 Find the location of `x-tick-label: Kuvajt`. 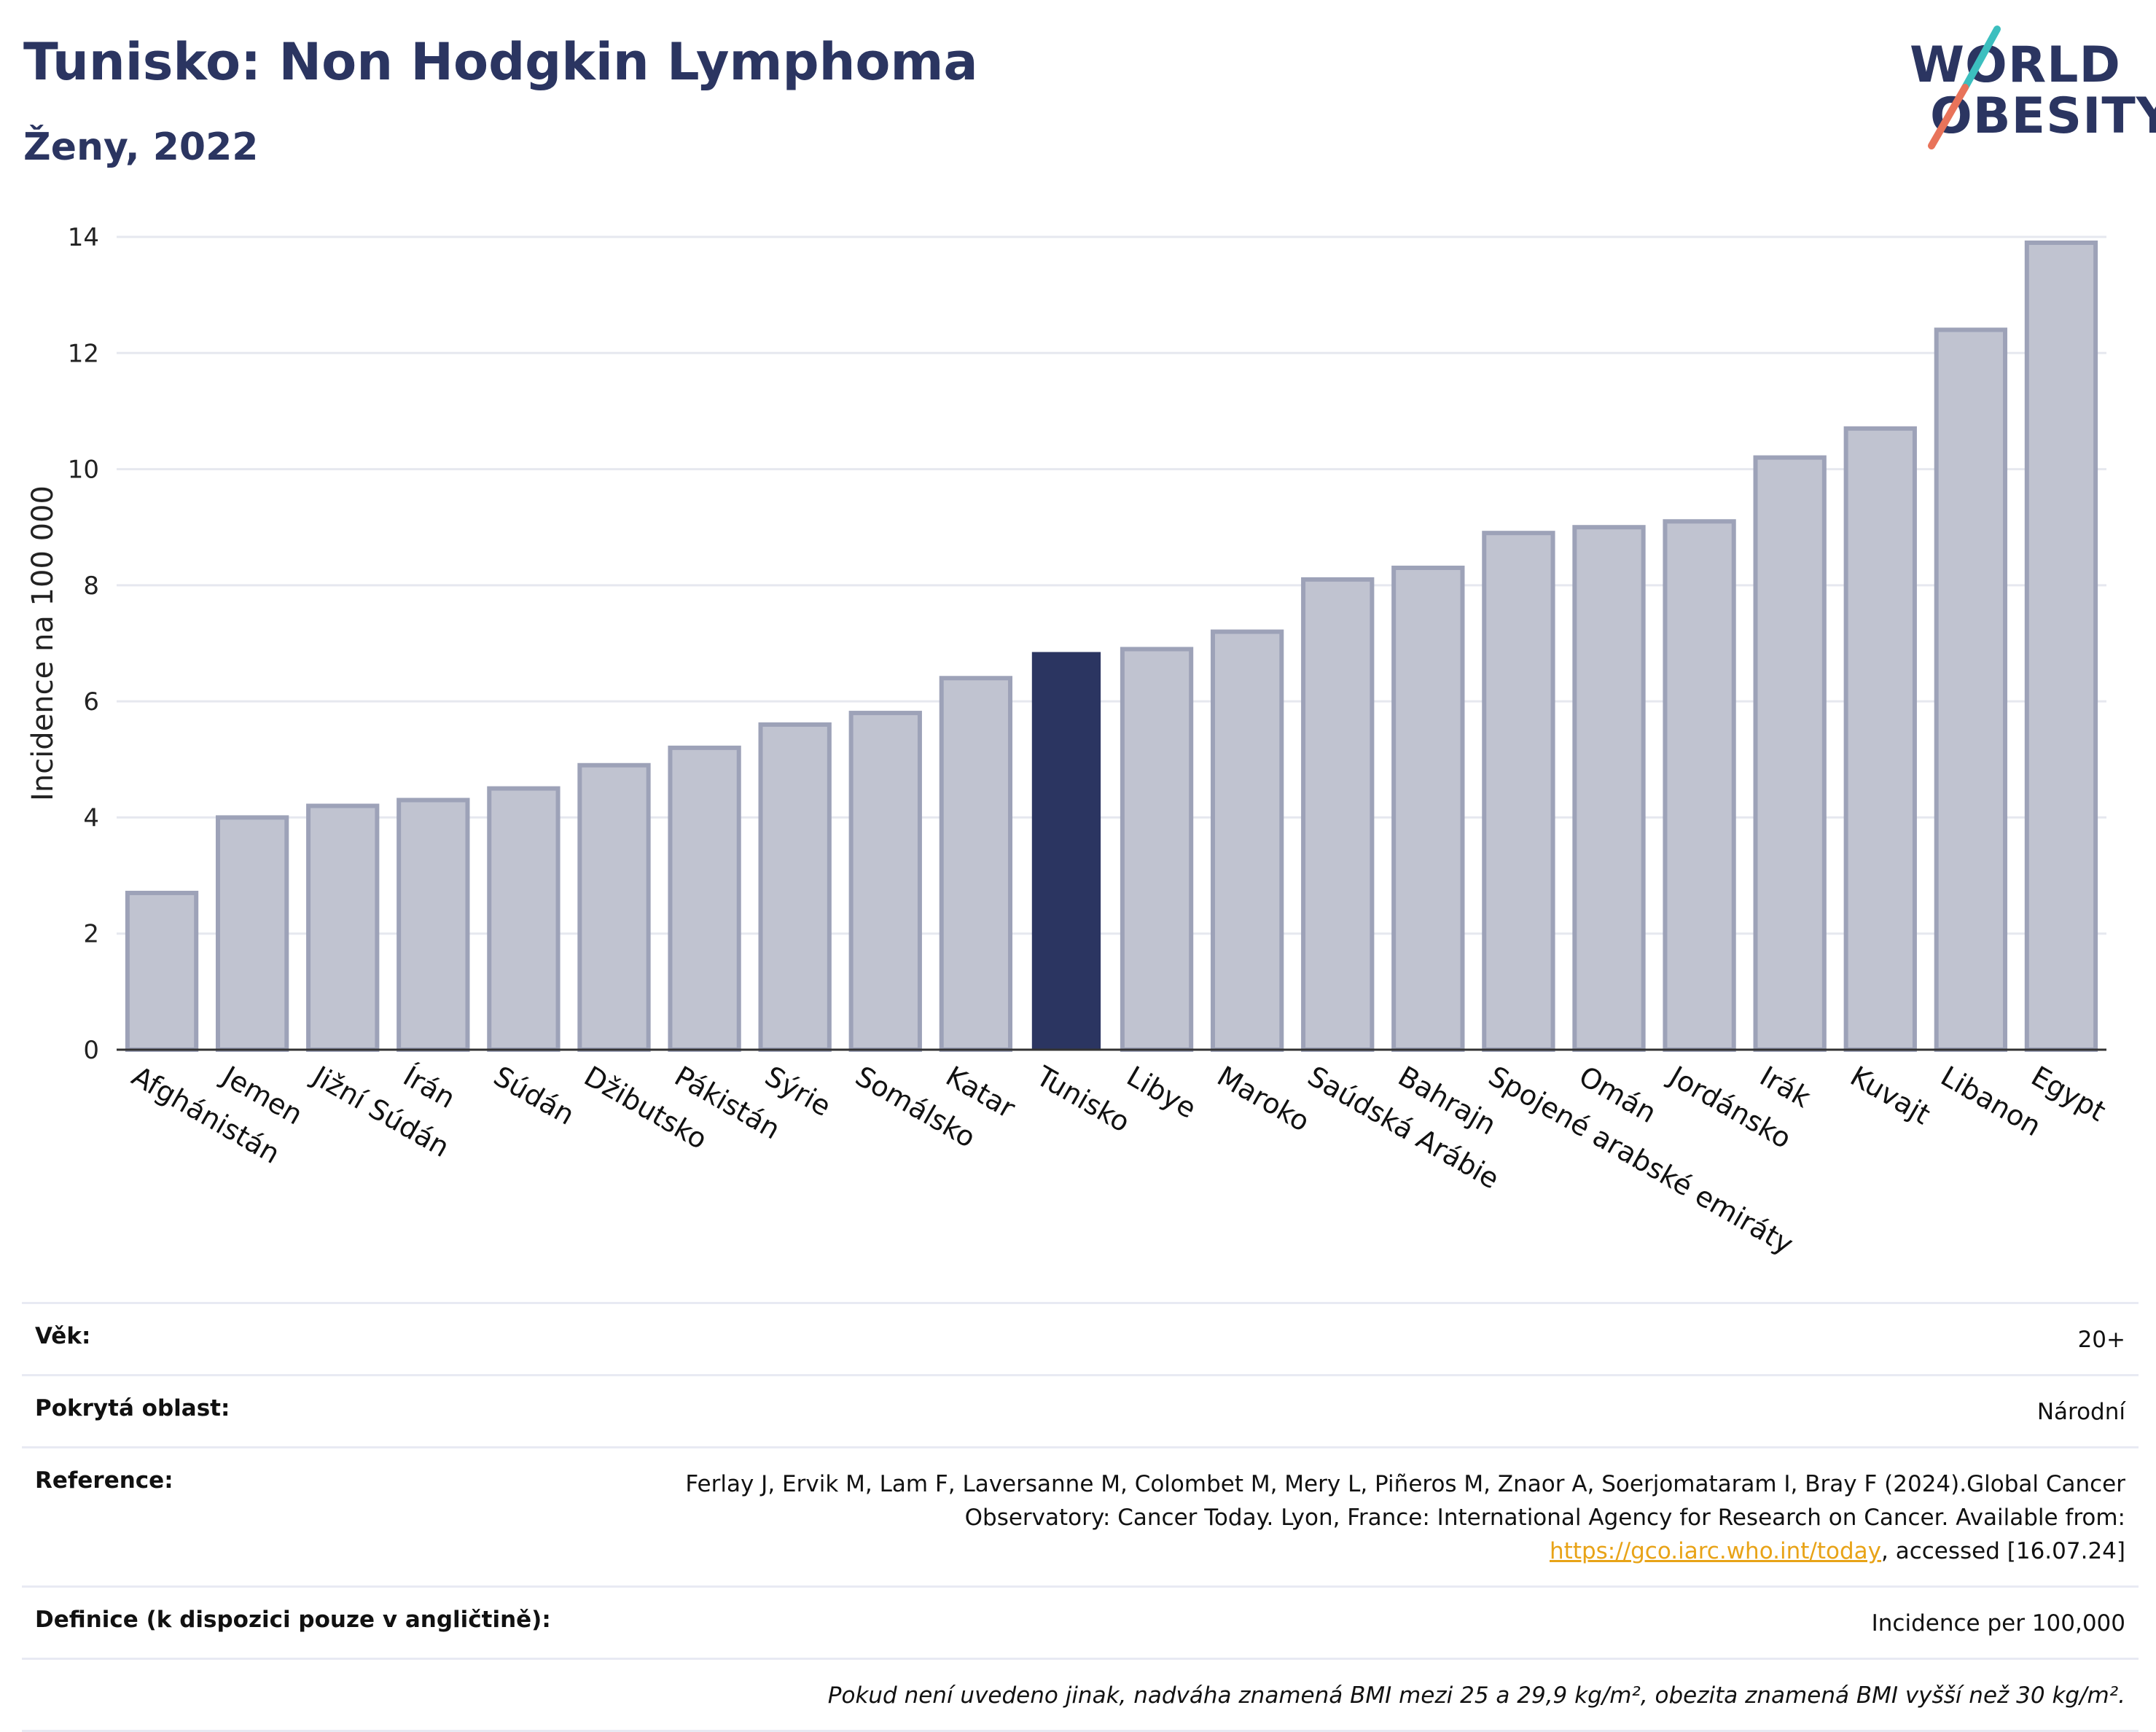

x-tick-label: Kuvajt is located at coordinates (1890, 1095).